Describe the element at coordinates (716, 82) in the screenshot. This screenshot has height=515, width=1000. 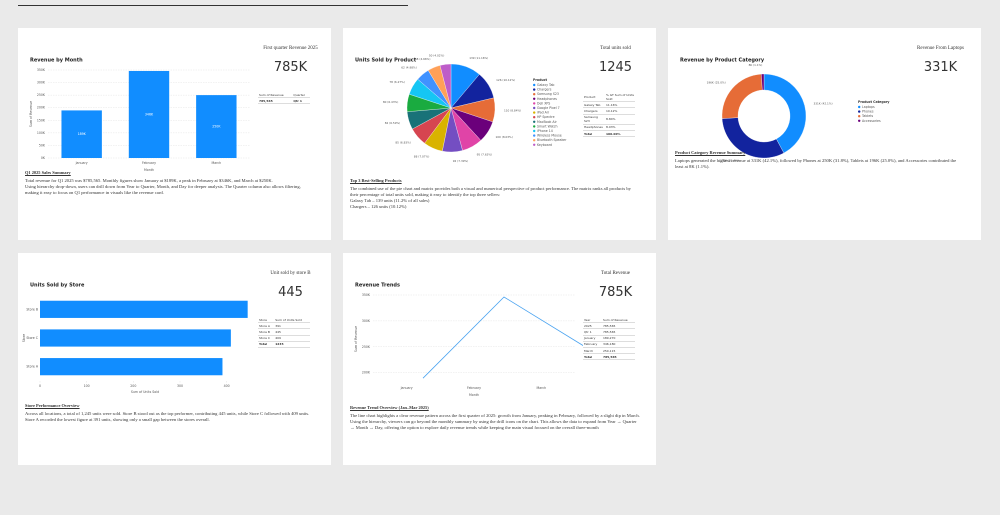
I see `data-label: 196K (25.0%)` at that location.